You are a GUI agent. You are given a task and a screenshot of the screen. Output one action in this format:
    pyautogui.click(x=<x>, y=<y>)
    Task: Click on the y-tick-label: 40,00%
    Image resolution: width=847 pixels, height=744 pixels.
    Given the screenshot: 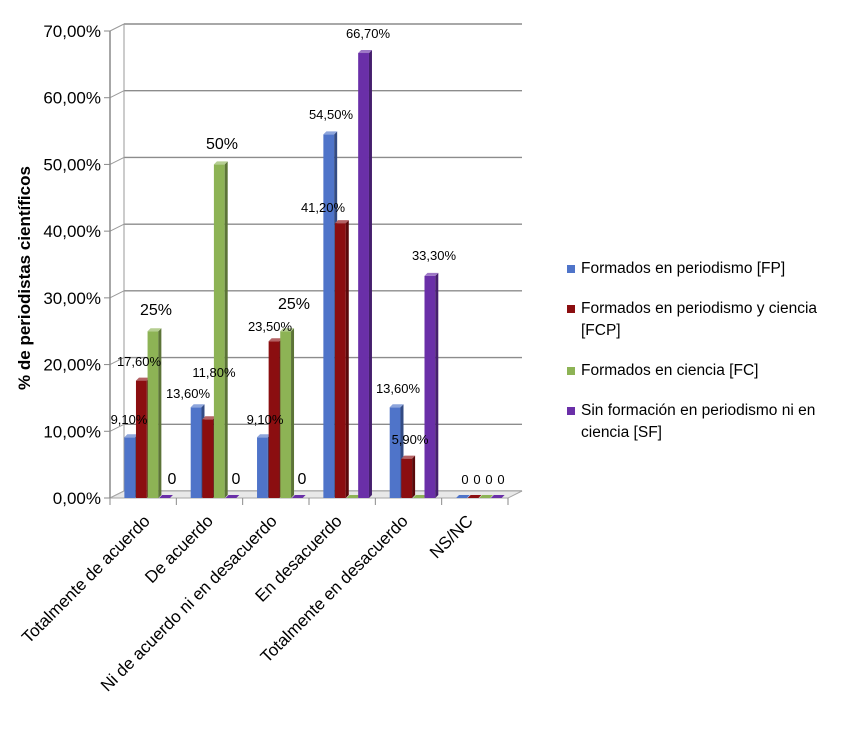 What is the action you would take?
    pyautogui.click(x=72, y=231)
    